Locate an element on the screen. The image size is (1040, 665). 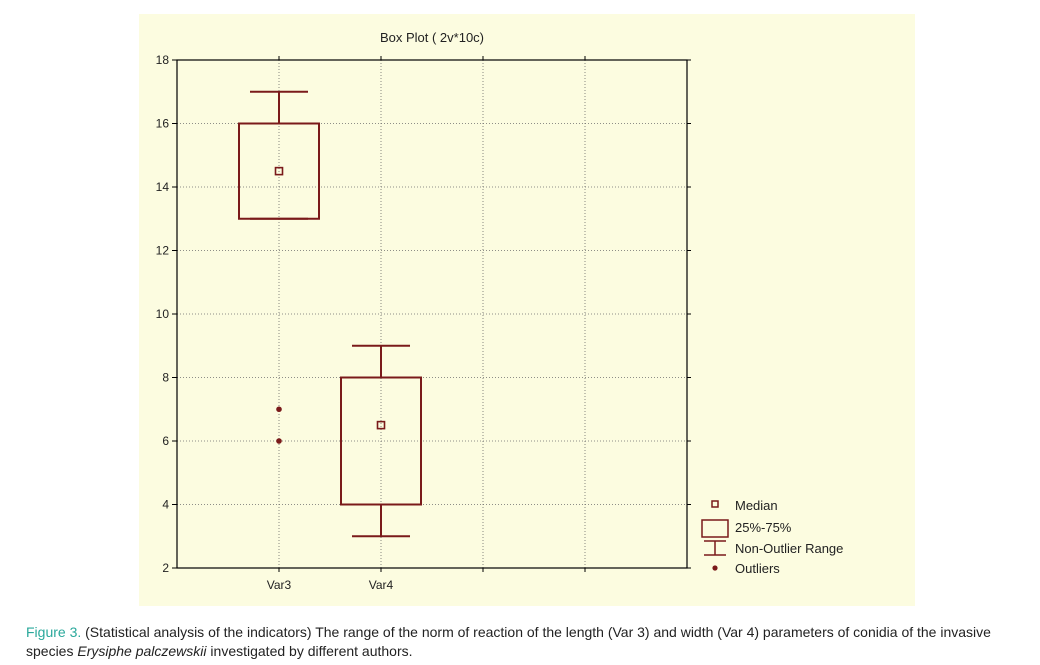
box-var3 is located at coordinates (279, 267).